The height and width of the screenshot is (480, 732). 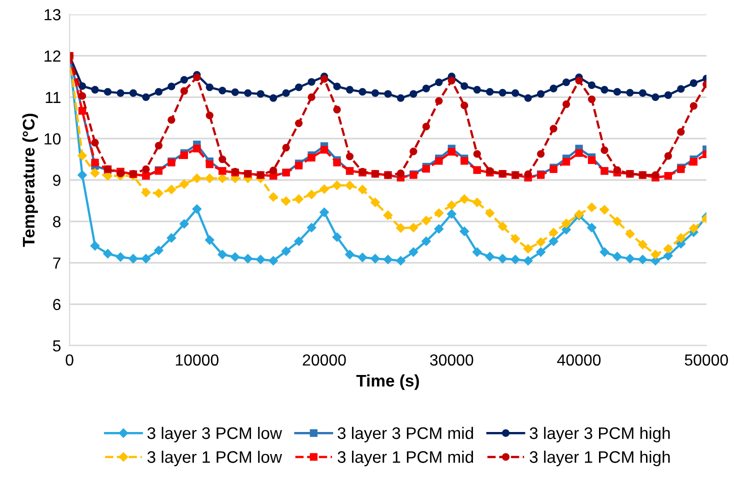 I want to click on legend-label: 3 layer 1 PCM low, so click(x=214, y=458).